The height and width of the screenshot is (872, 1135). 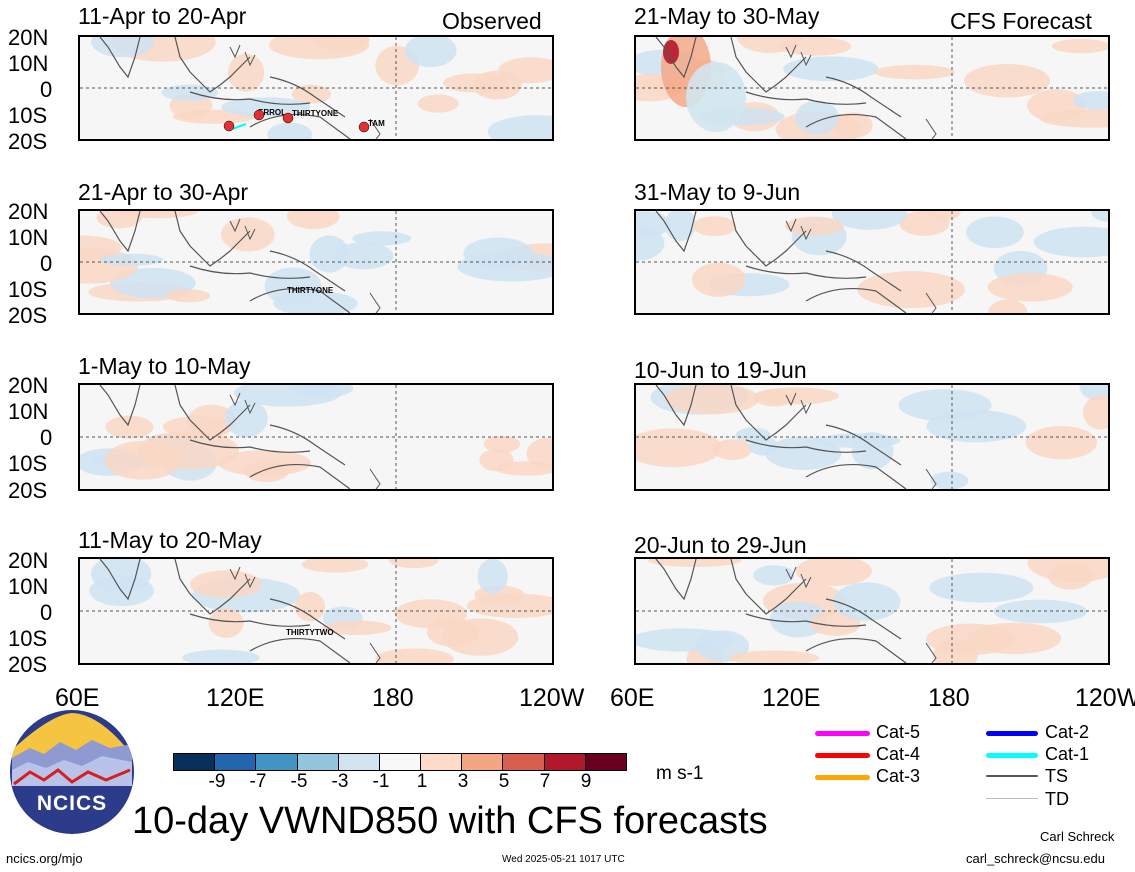 I want to click on colorbar-label: 7, so click(x=545, y=781).